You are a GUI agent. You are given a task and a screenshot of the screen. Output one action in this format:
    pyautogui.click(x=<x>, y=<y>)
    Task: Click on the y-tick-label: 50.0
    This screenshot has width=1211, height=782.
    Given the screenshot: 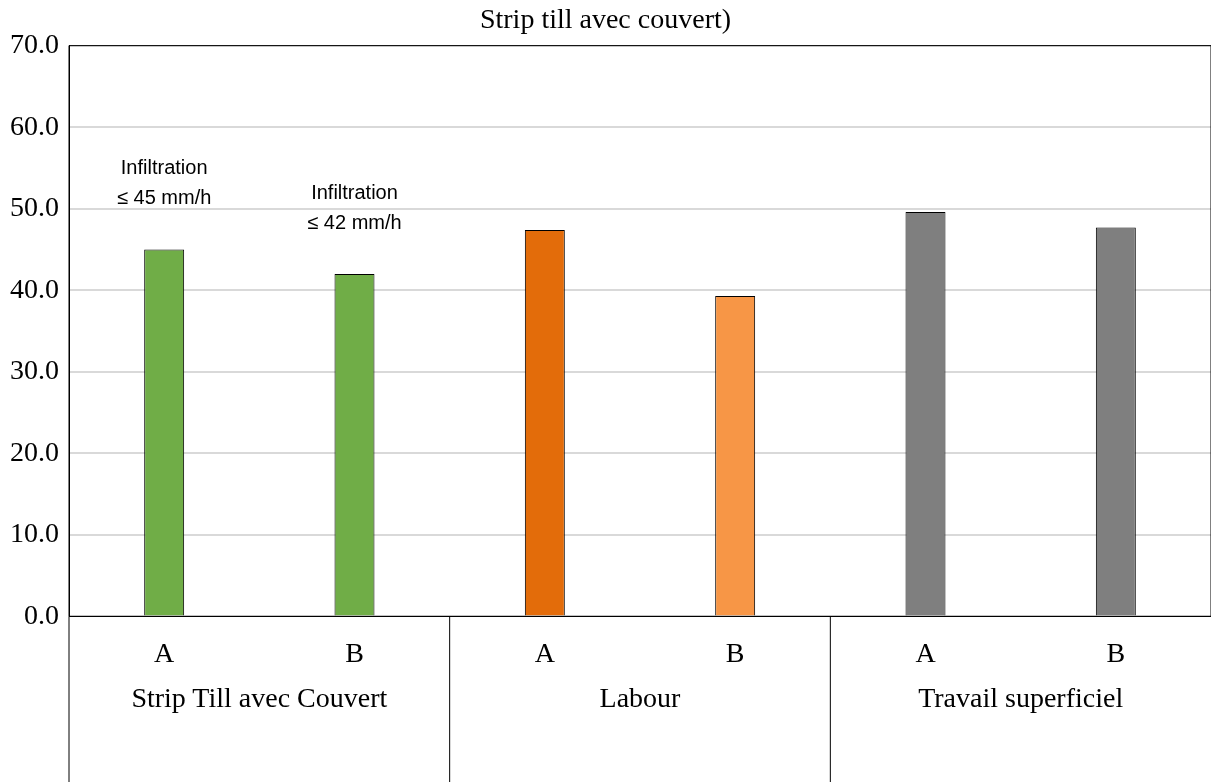 What is the action you would take?
    pyautogui.click(x=34, y=207)
    